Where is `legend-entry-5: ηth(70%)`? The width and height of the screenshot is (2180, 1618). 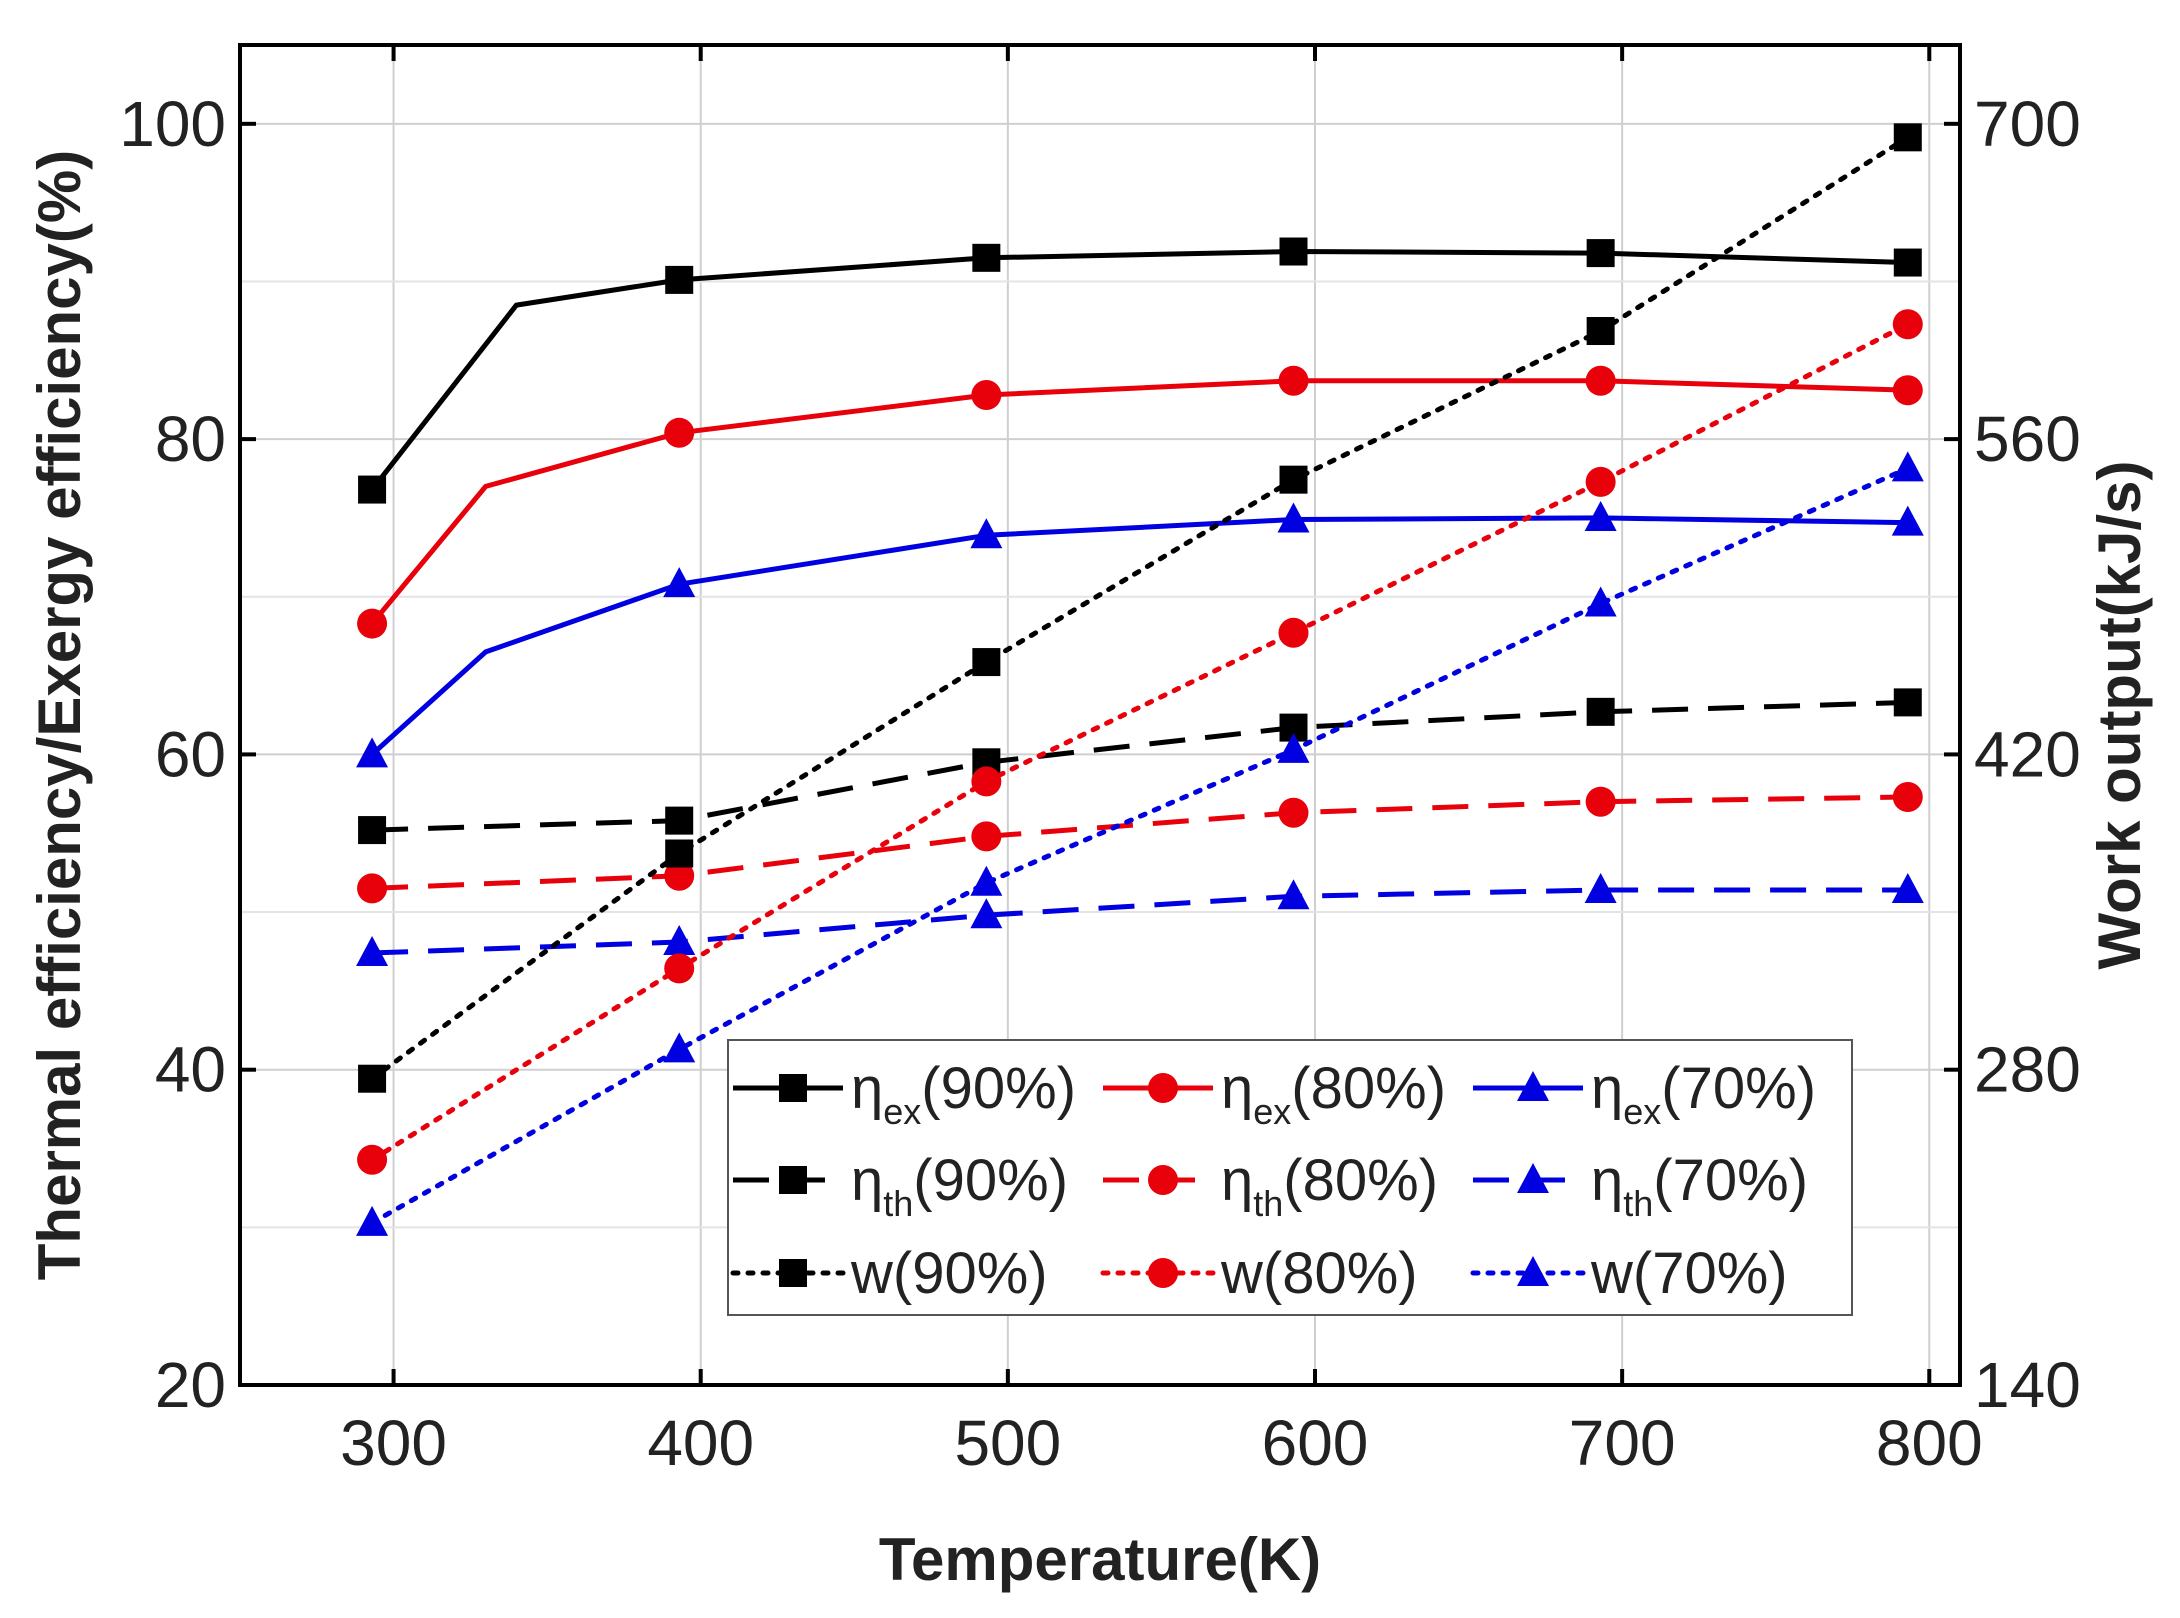
legend-entry-5: ηth(70%) is located at coordinates (1640, 1186).